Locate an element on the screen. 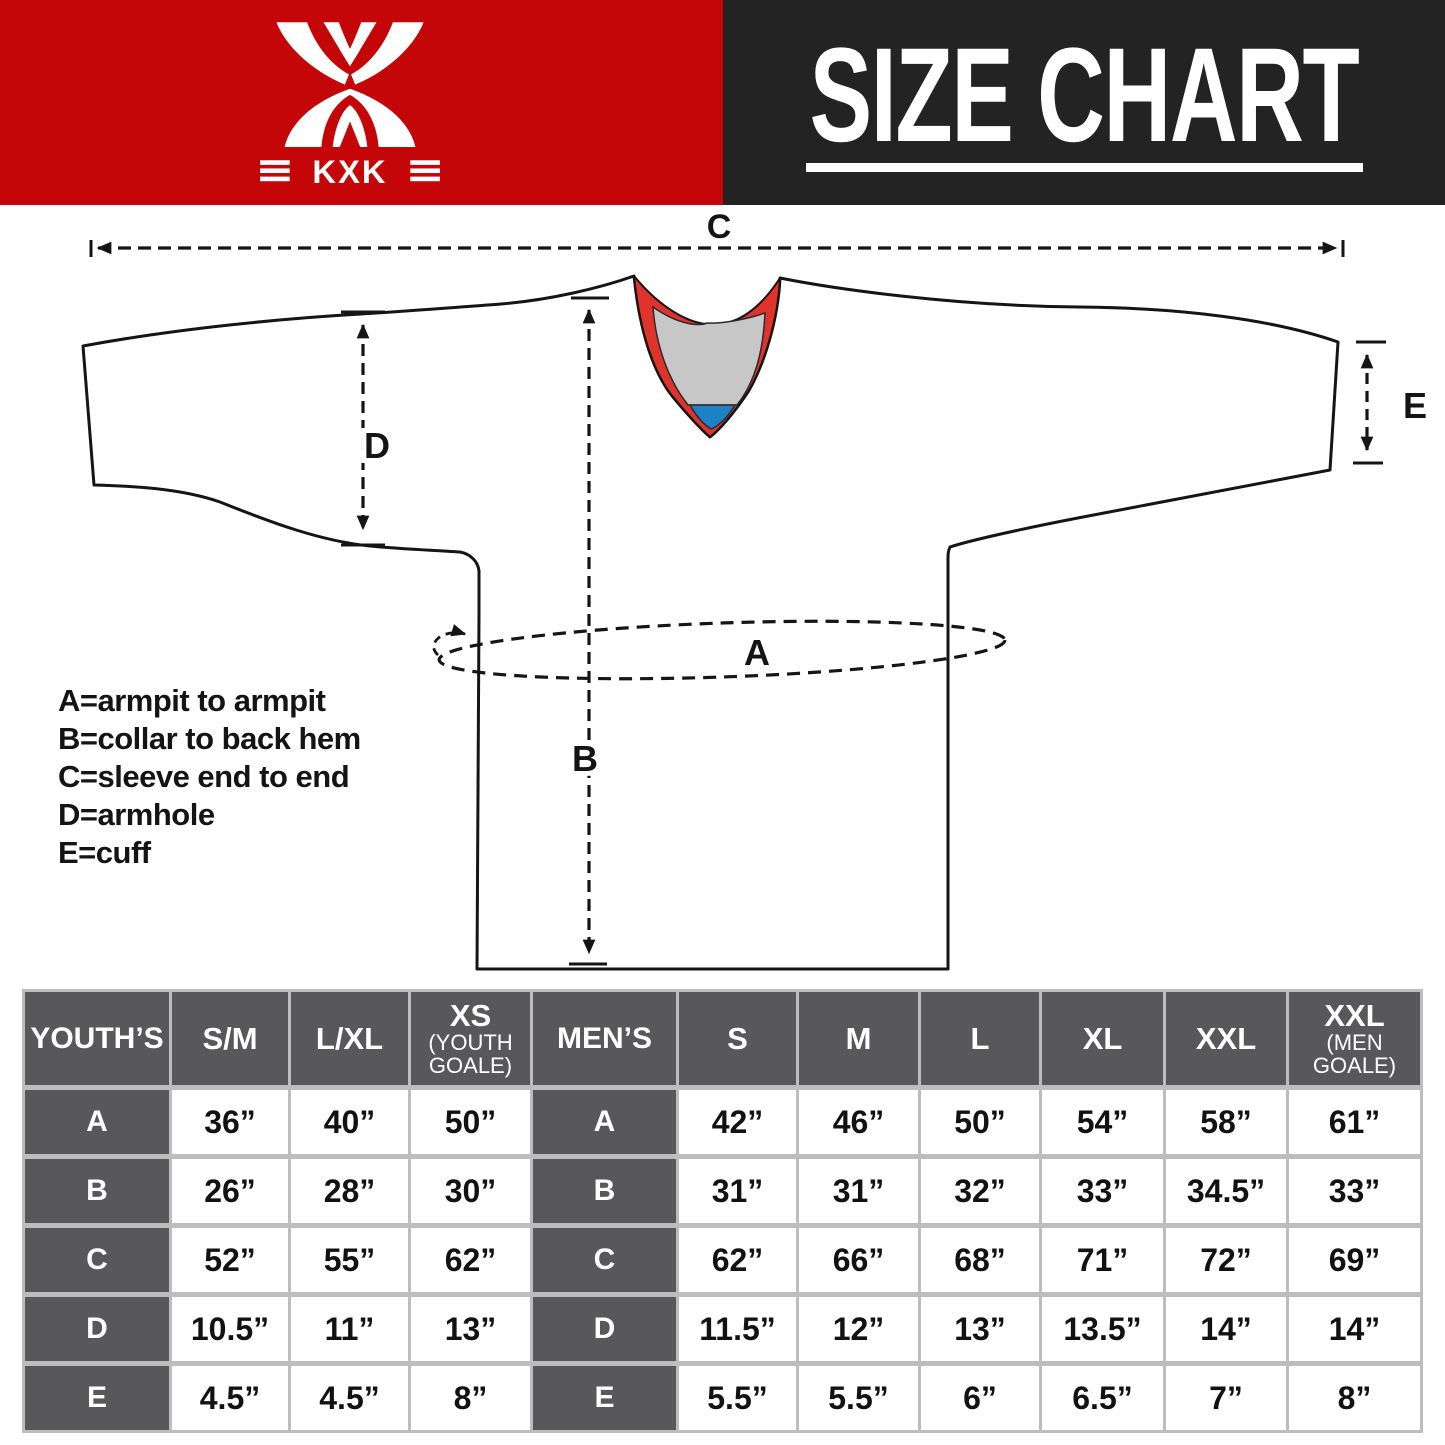 The image size is (1445, 1445). size-value-cell: 69” is located at coordinates (1354, 1260).